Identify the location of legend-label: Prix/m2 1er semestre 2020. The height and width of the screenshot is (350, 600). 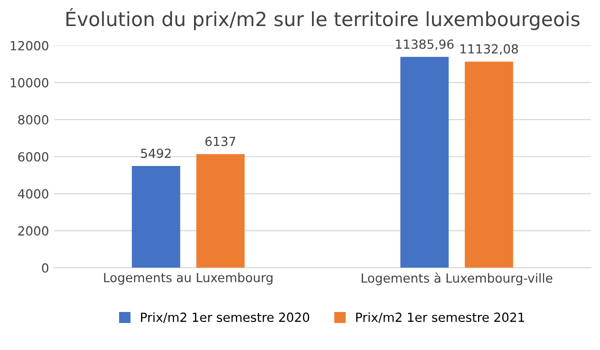
(225, 317).